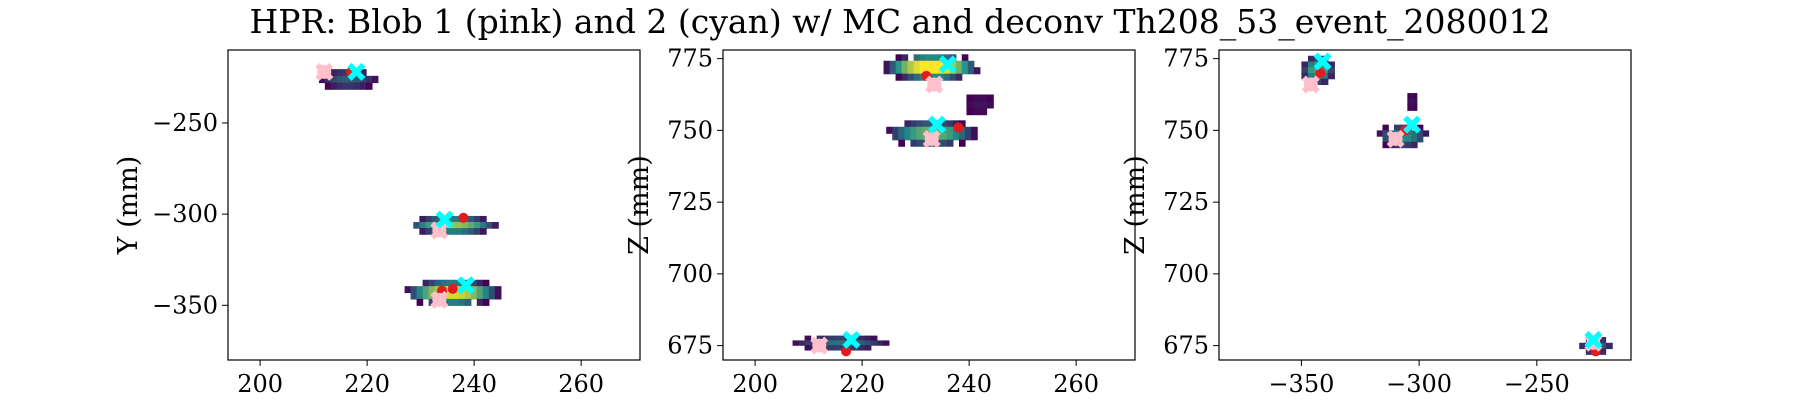 The width and height of the screenshot is (1800, 400). Describe the element at coordinates (1537, 384) in the screenshot. I see `x-tick-label: −250` at that location.